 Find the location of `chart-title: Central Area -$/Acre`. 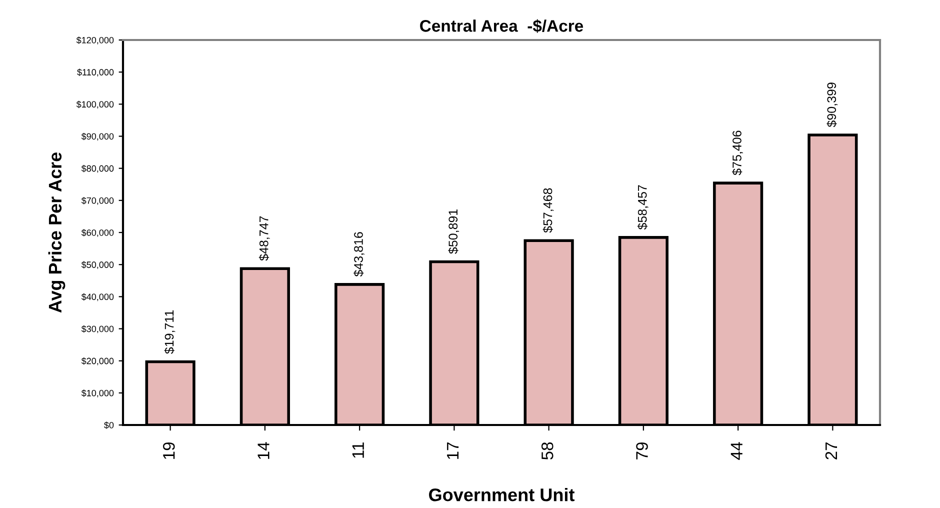

chart-title: Central Area -$/Acre is located at coordinates (502, 26).